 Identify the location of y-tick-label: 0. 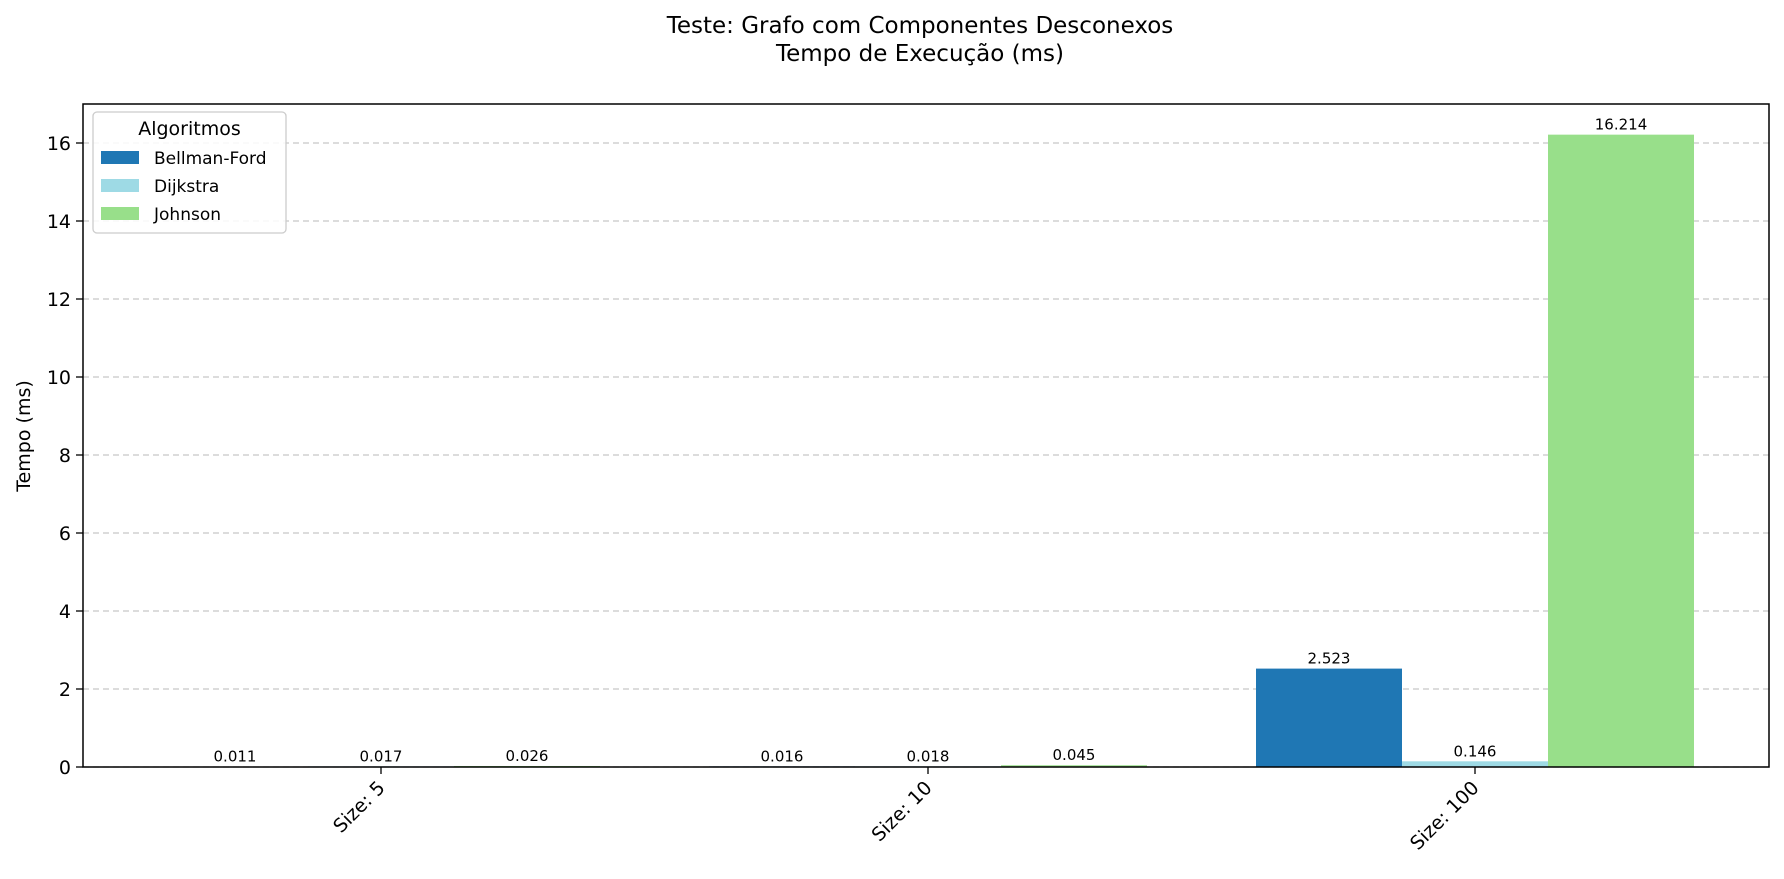
(65, 768).